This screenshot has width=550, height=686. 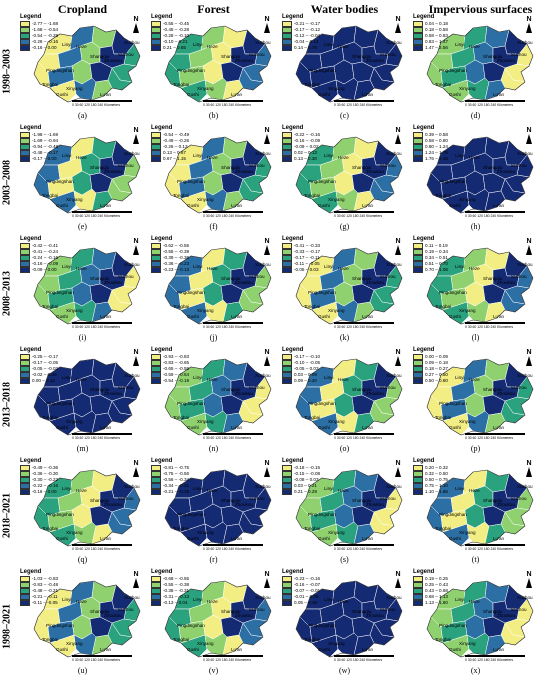 I want to click on legend-entry: 1.76 – 2.45, so click(x=430, y=159).